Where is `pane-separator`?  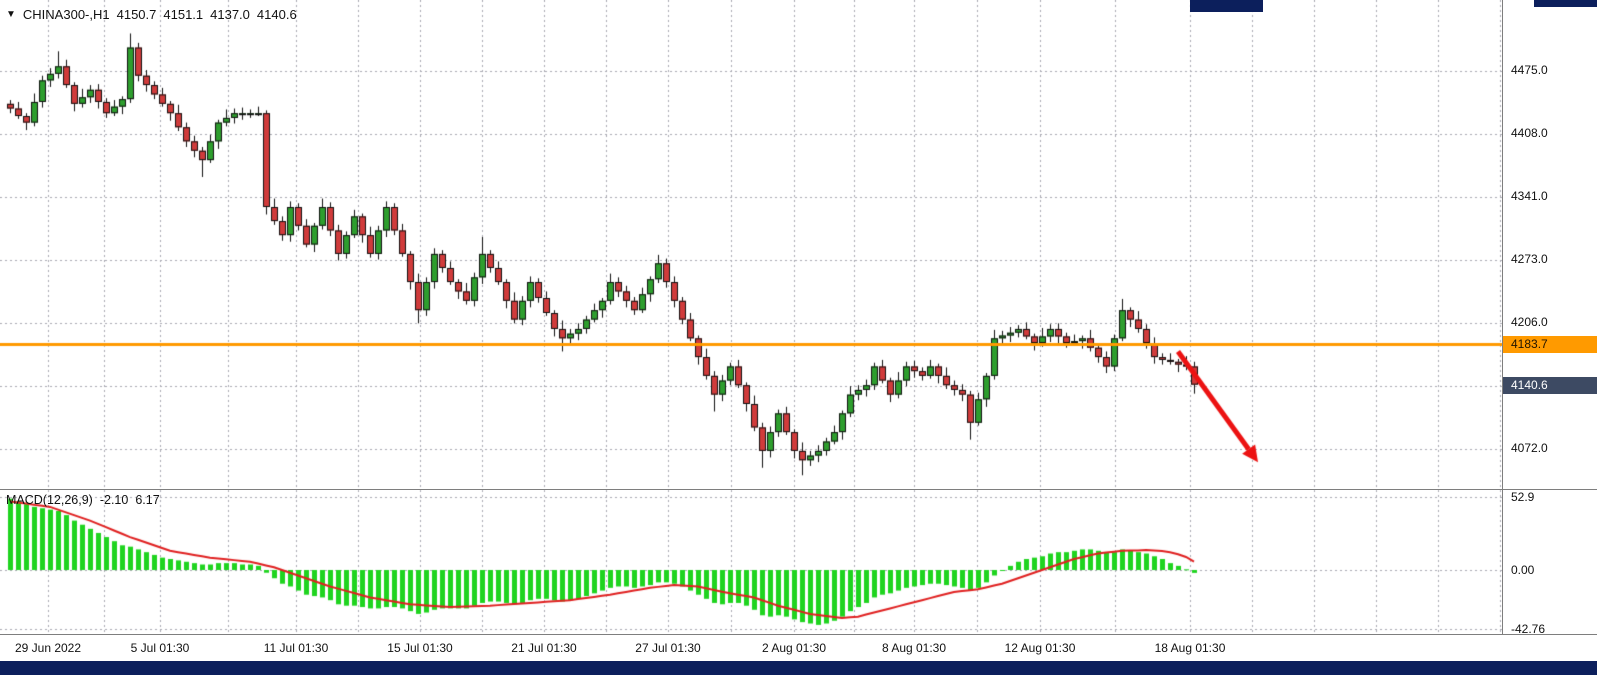 pane-separator is located at coordinates (798, 489).